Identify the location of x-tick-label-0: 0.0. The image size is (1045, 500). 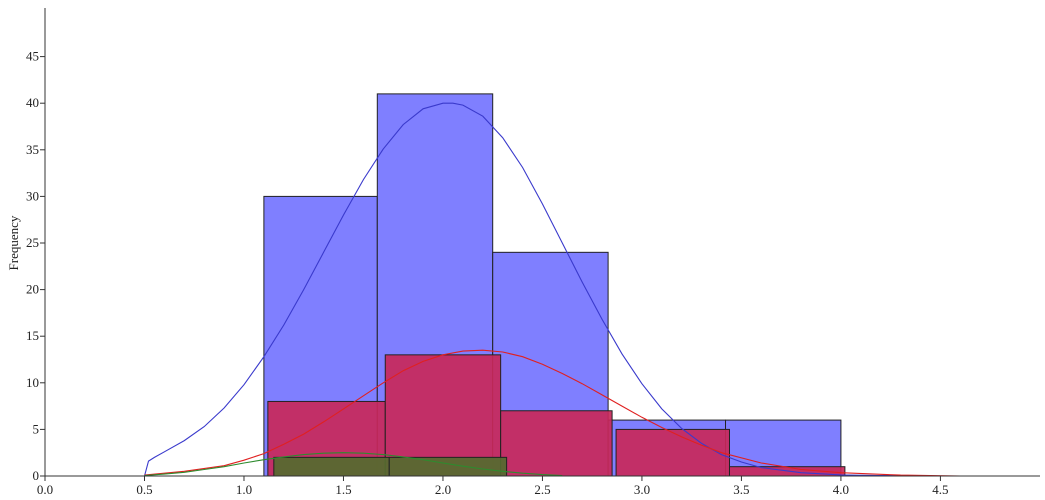
(45, 489).